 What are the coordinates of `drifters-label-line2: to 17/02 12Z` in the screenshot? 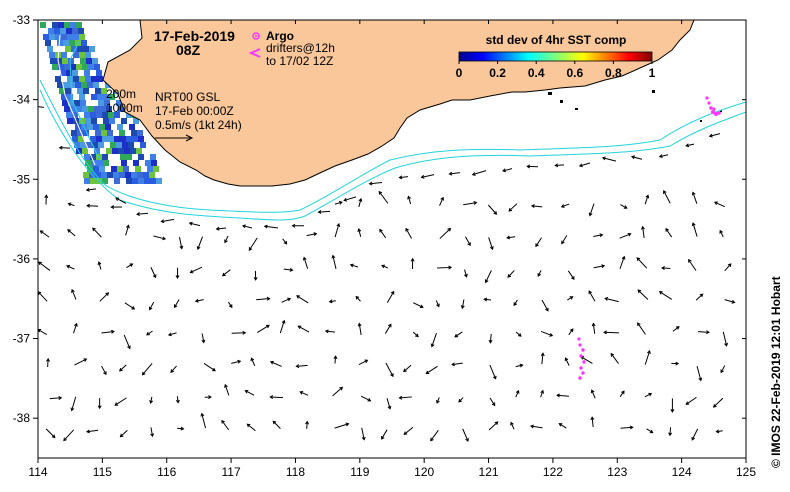 It's located at (299, 61).